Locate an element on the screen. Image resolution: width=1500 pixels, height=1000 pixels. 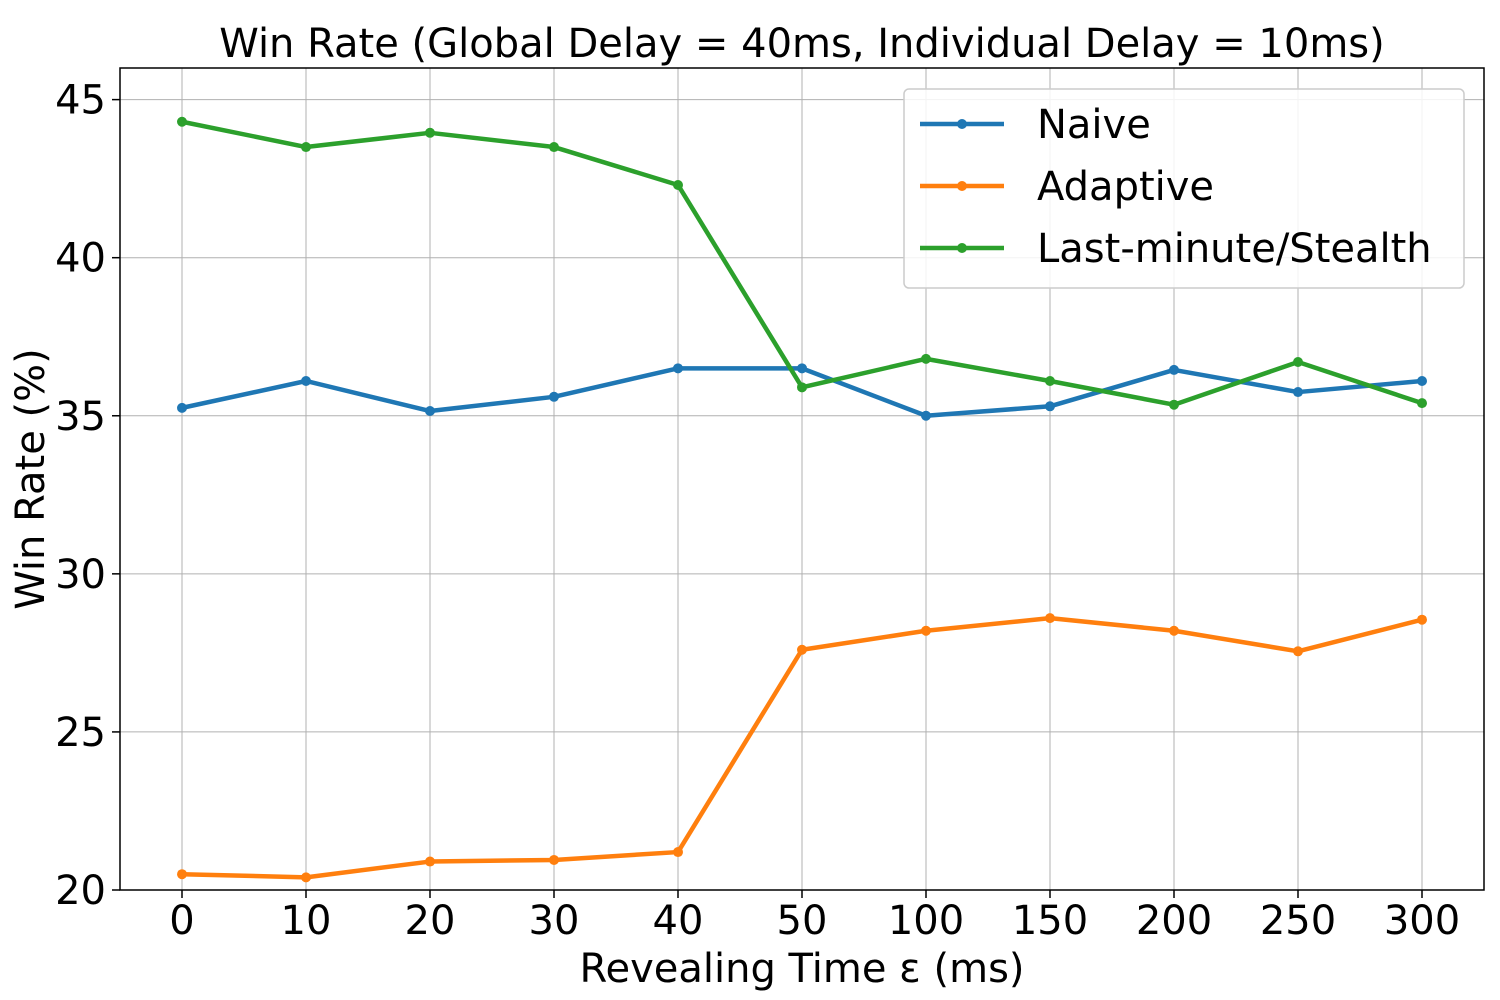
x-axis-ticks: 0 10 20 30 40 50 100 150 200 250 300 is located at coordinates (814, 917).